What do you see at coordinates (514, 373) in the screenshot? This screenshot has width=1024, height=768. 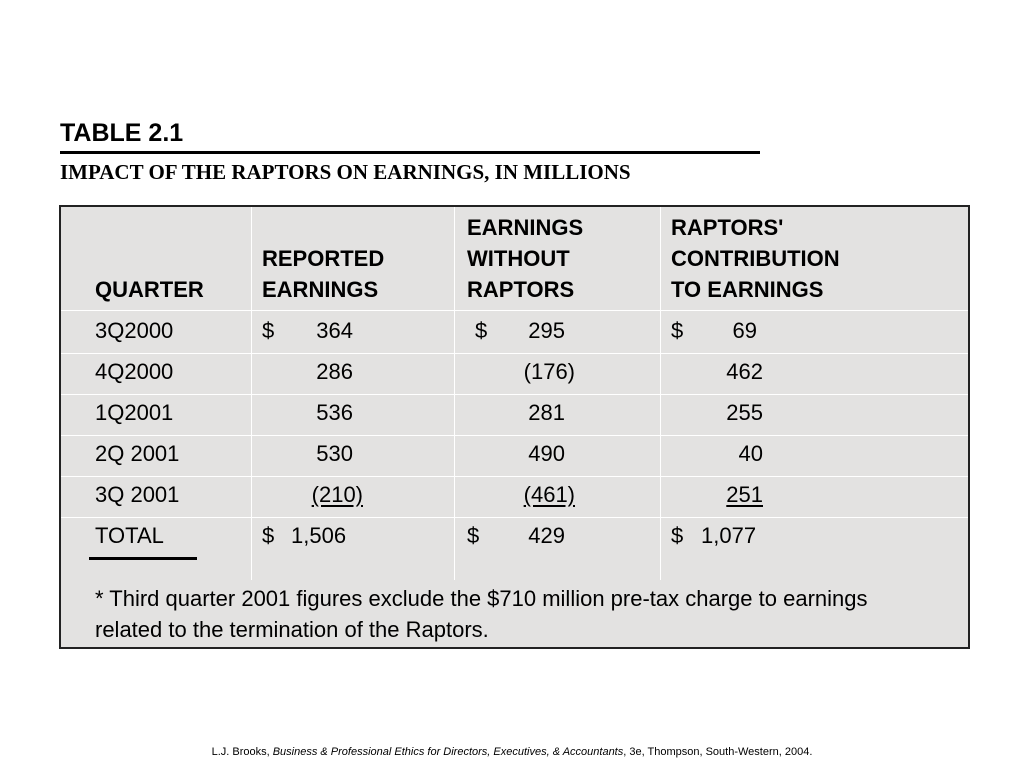 I see `table-row: 4Q2000 286 (176) 462` at bounding box center [514, 373].